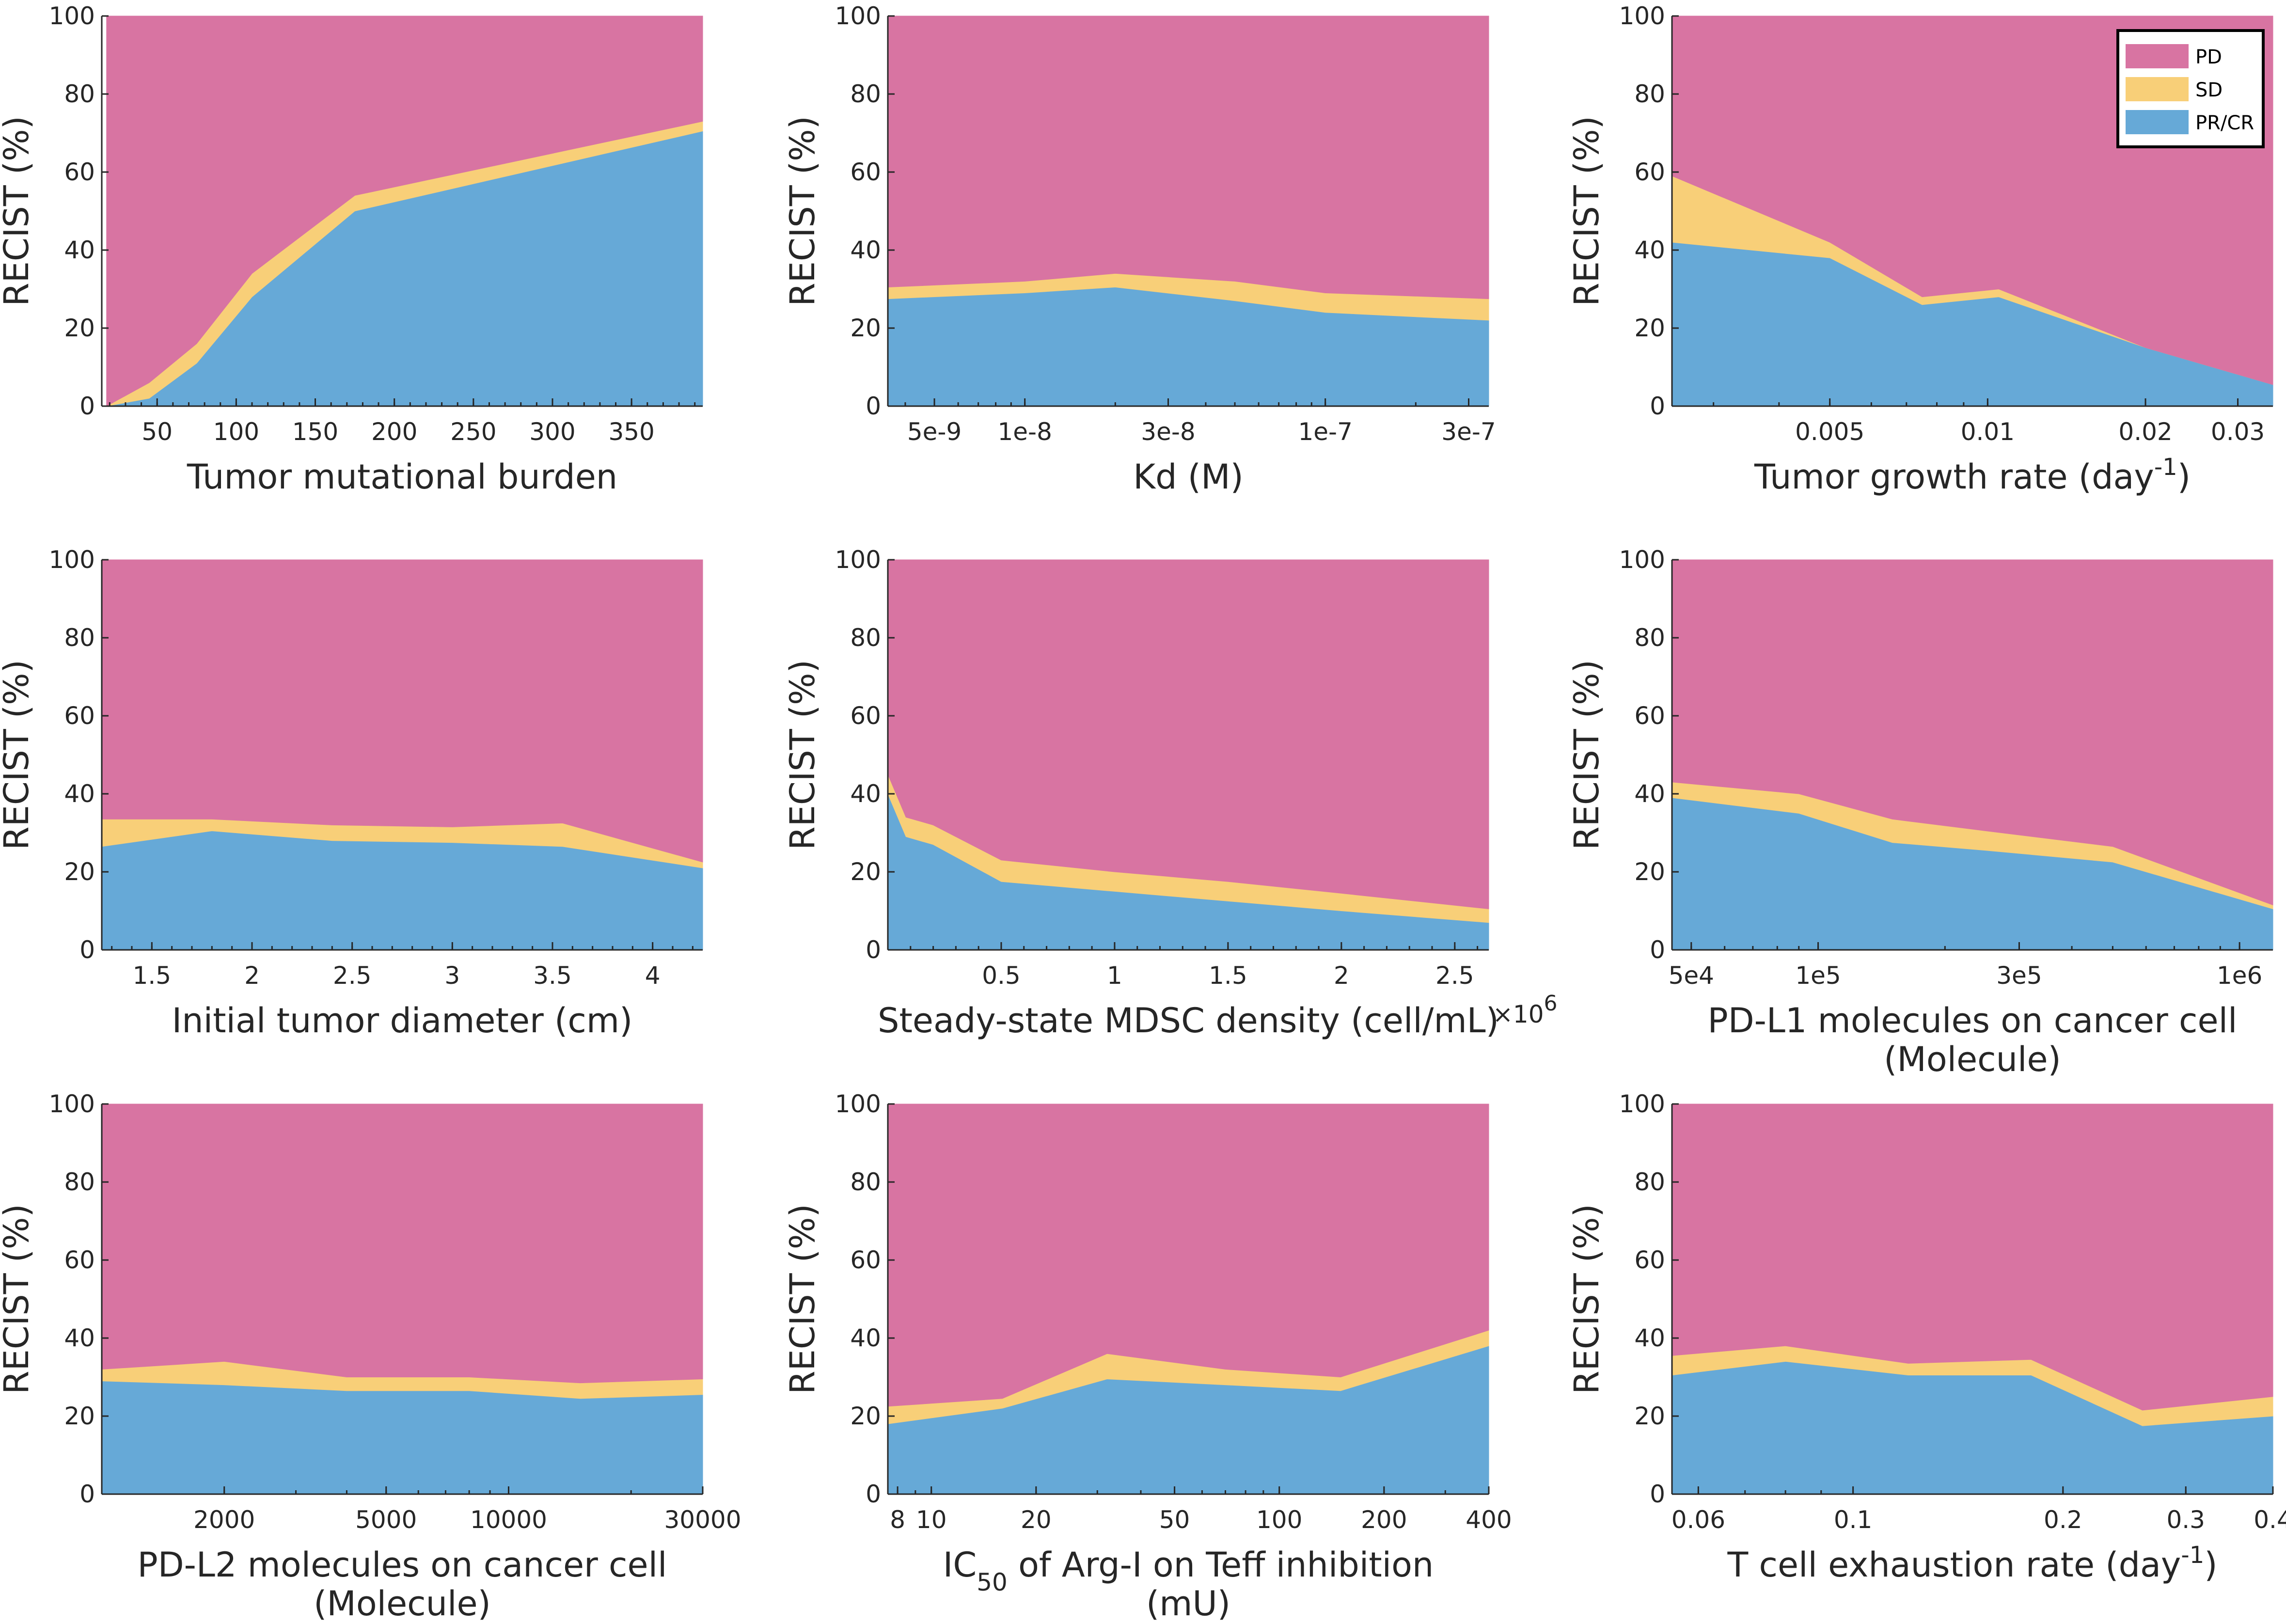 The width and height of the screenshot is (2286, 1624). What do you see at coordinates (1168, 432) in the screenshot?
I see `x-tick-label: 3e-8` at bounding box center [1168, 432].